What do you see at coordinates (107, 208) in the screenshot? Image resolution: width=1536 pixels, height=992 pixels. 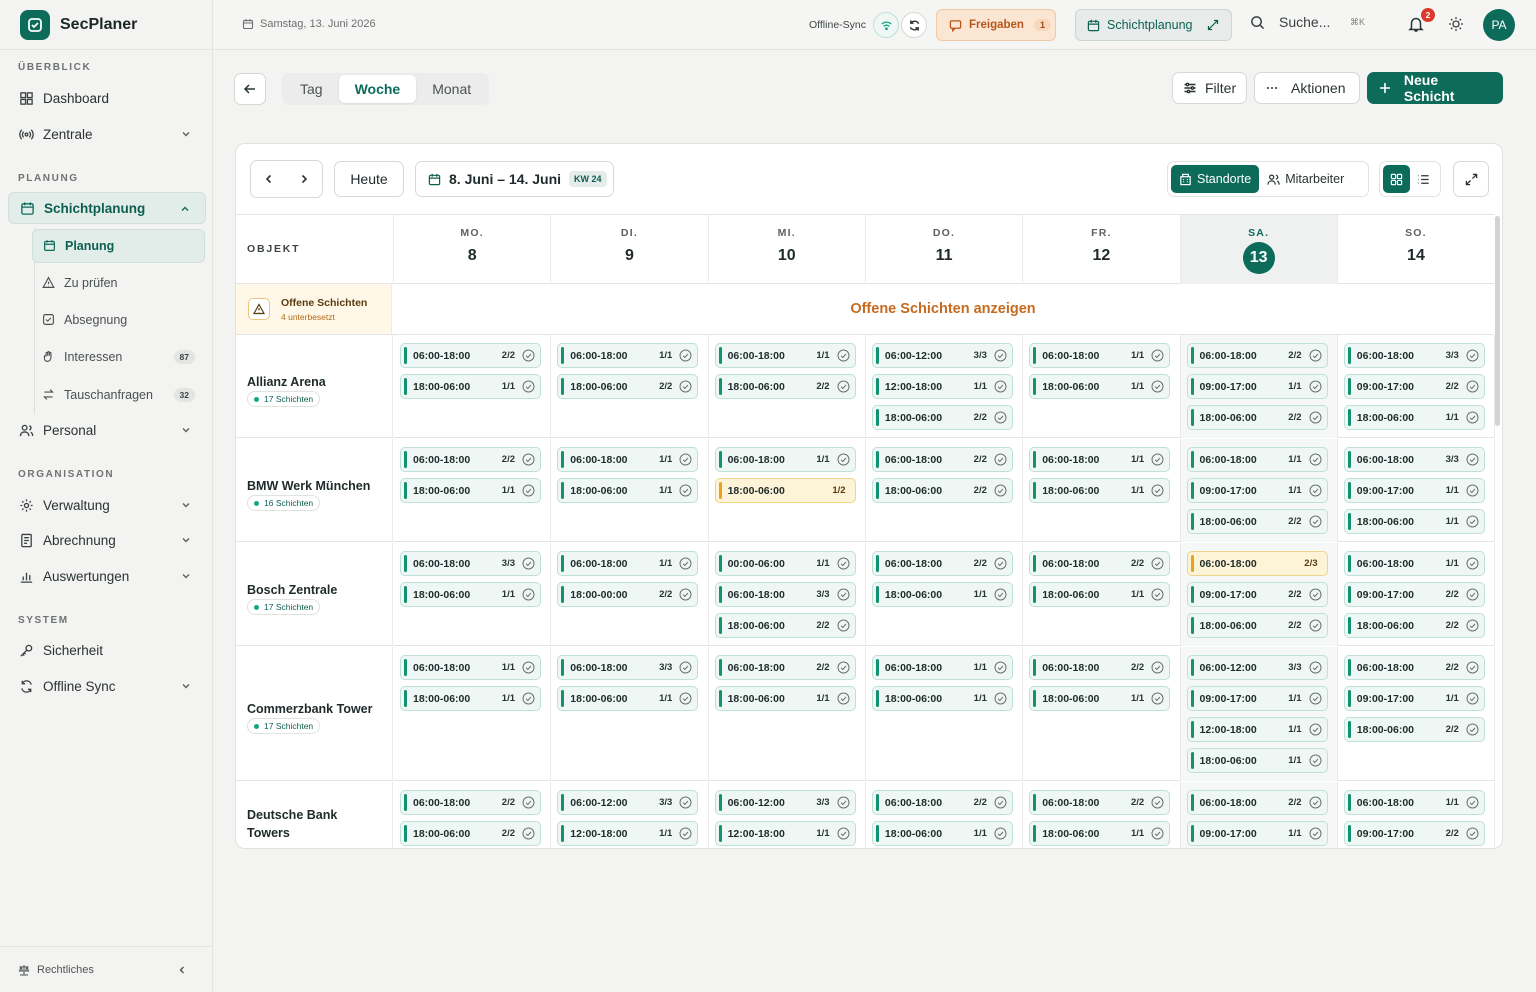 I see `sidebar-item-schichtplanung: Schichtplanung` at bounding box center [107, 208].